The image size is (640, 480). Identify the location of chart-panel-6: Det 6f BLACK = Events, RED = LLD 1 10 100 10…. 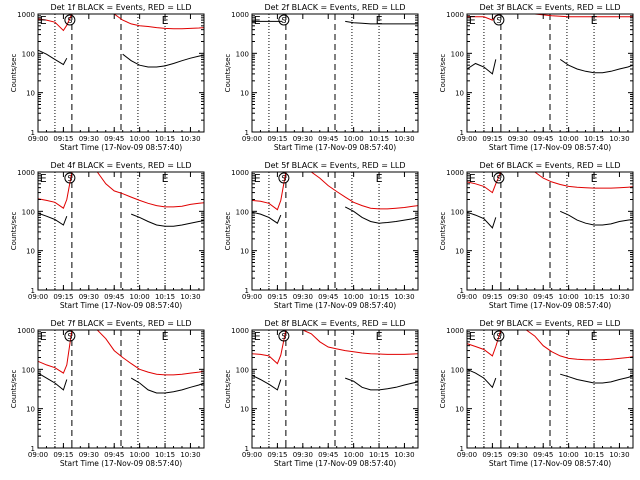
(536, 235).